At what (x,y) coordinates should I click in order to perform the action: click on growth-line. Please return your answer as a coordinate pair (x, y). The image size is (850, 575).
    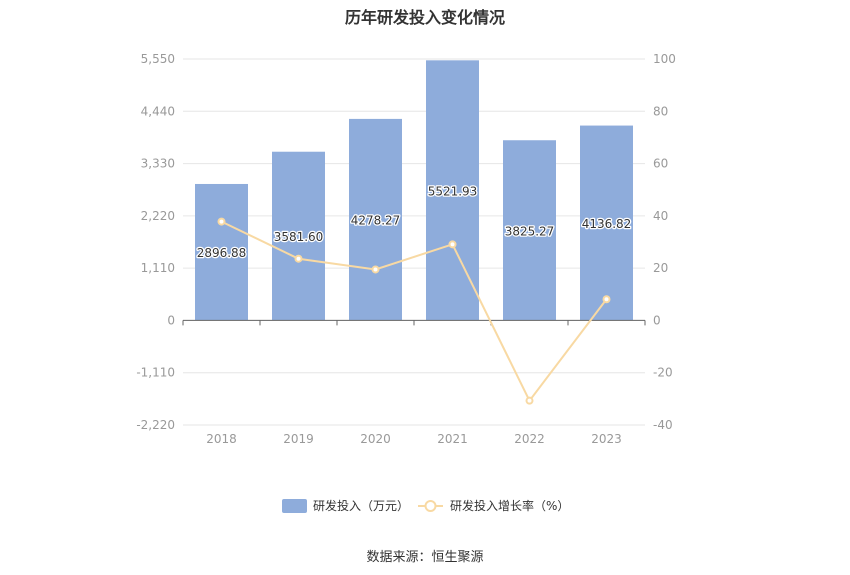
    Looking at the image, I should click on (414, 311).